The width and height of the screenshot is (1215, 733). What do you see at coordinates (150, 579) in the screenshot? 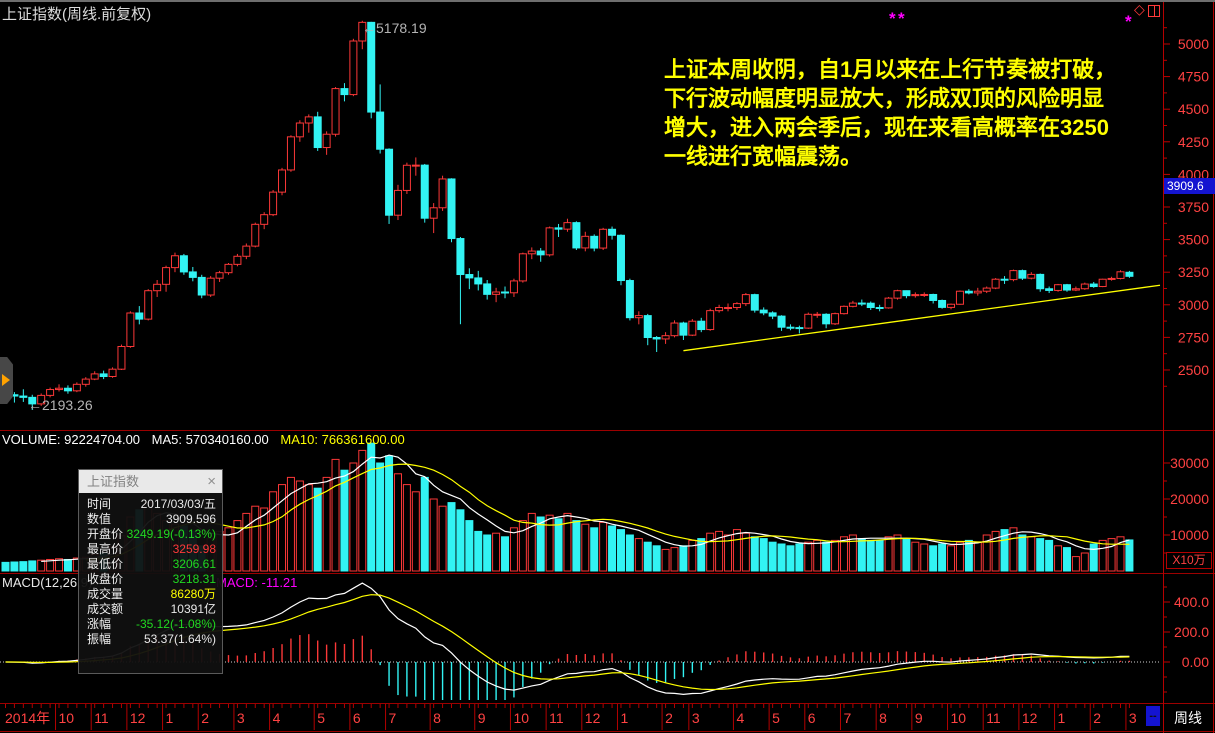
I see `tooltip-row: 收盘价 3218.31` at bounding box center [150, 579].